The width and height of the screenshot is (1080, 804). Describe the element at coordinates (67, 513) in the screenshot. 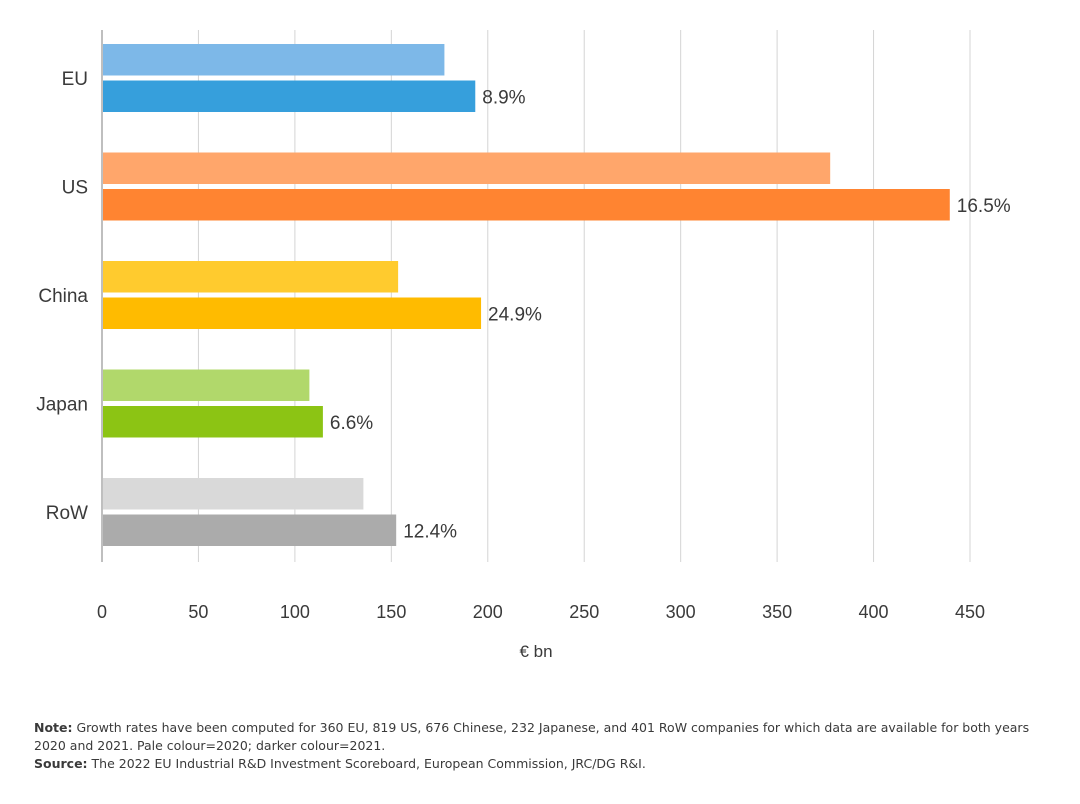

I see `category-label-row: RoW` at that location.